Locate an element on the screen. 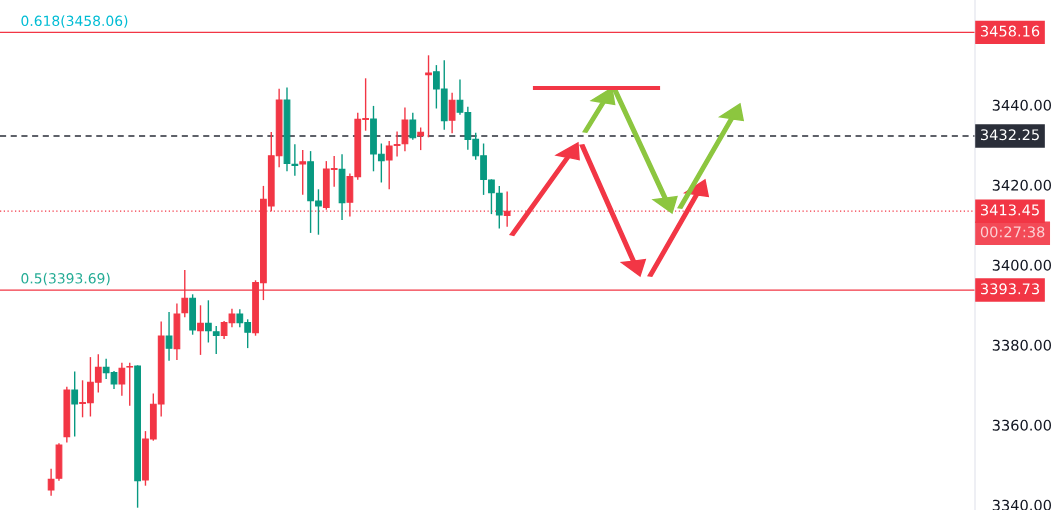 The width and height of the screenshot is (1064, 510). annotation: 0.618(3458.06) is located at coordinates (74, 21).